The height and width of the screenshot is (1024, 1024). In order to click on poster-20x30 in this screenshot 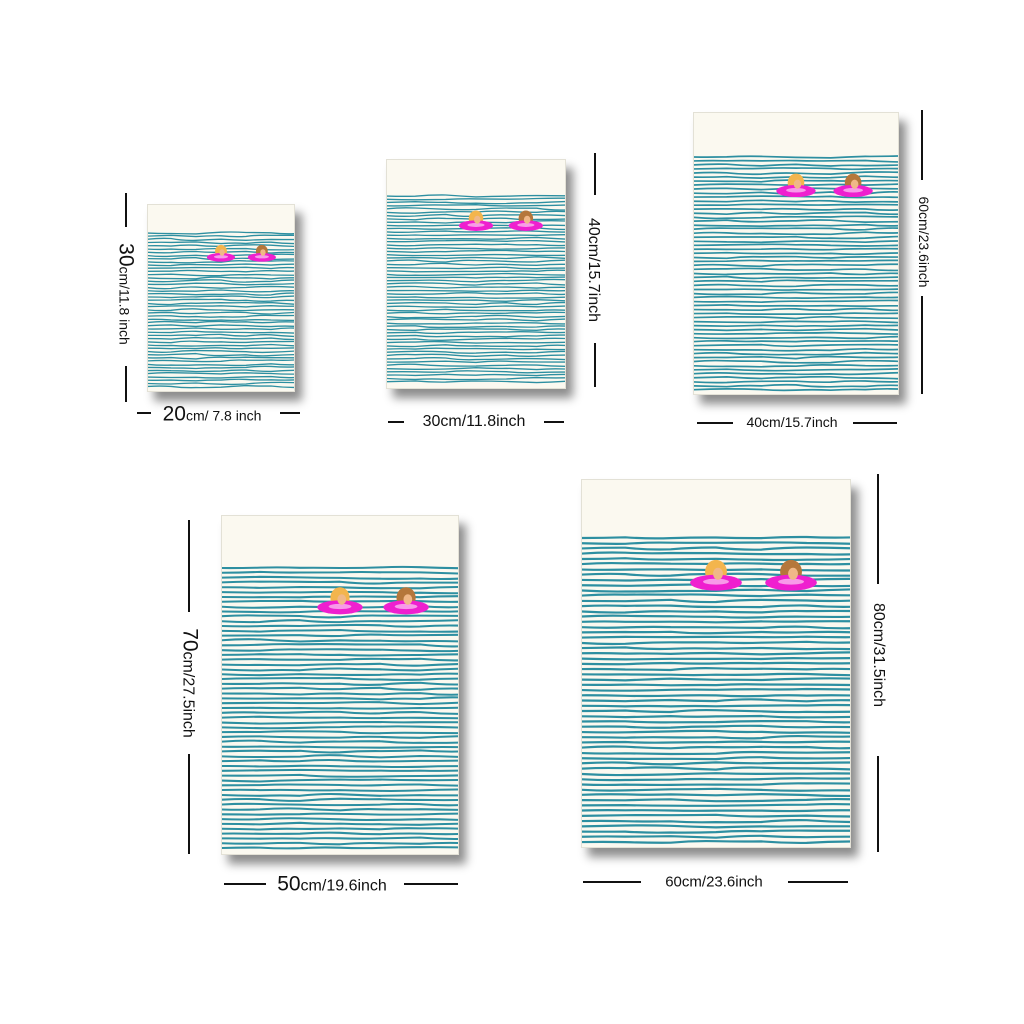, I will do `click(221, 298)`.